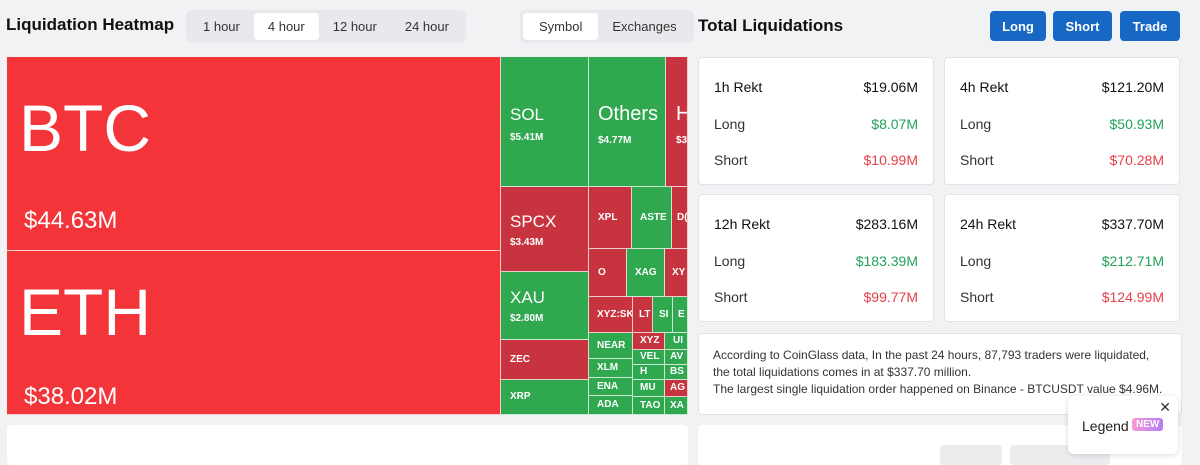 Image resolution: width=1200 pixels, height=465 pixels. I want to click on heatmap-tile-xrp: XRP, so click(545, 397).